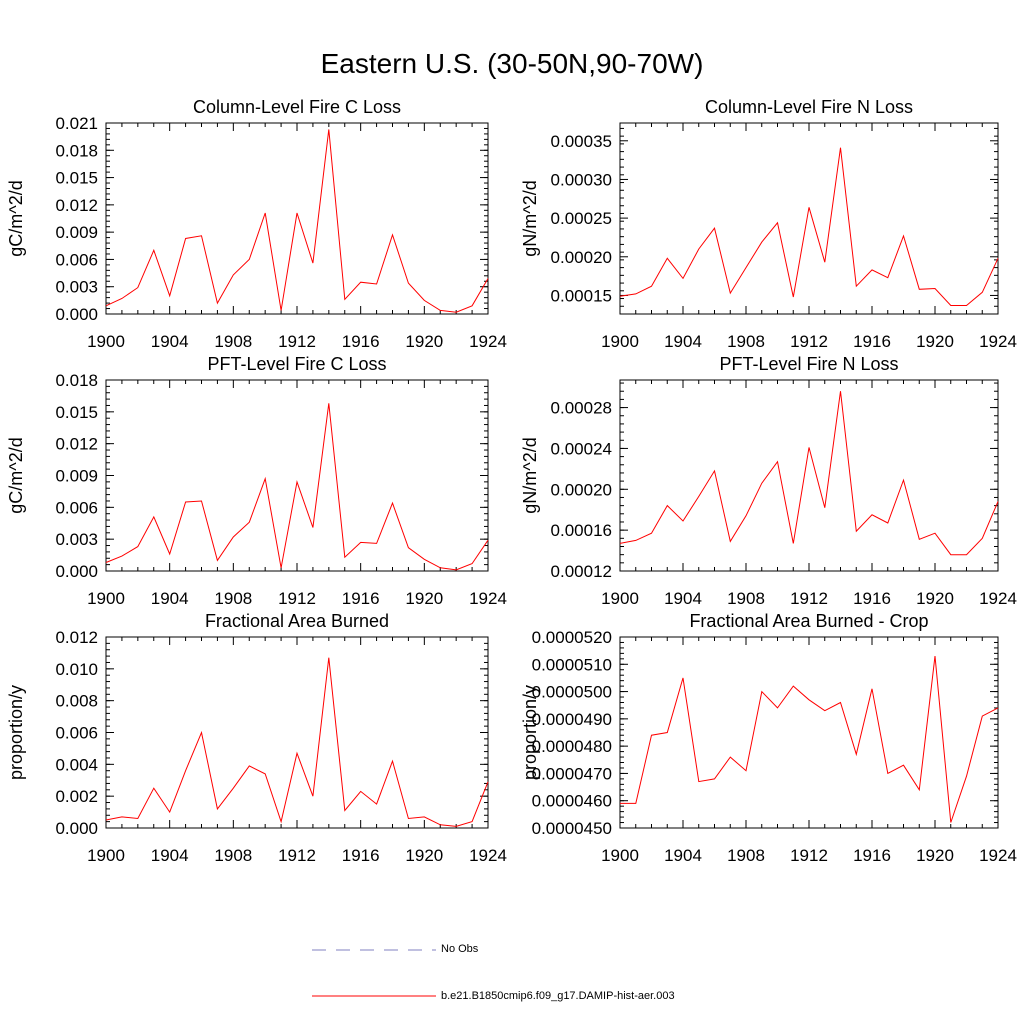  Describe the element at coordinates (581, 408) in the screenshot. I see `y-tick-label: 0.00028` at that location.